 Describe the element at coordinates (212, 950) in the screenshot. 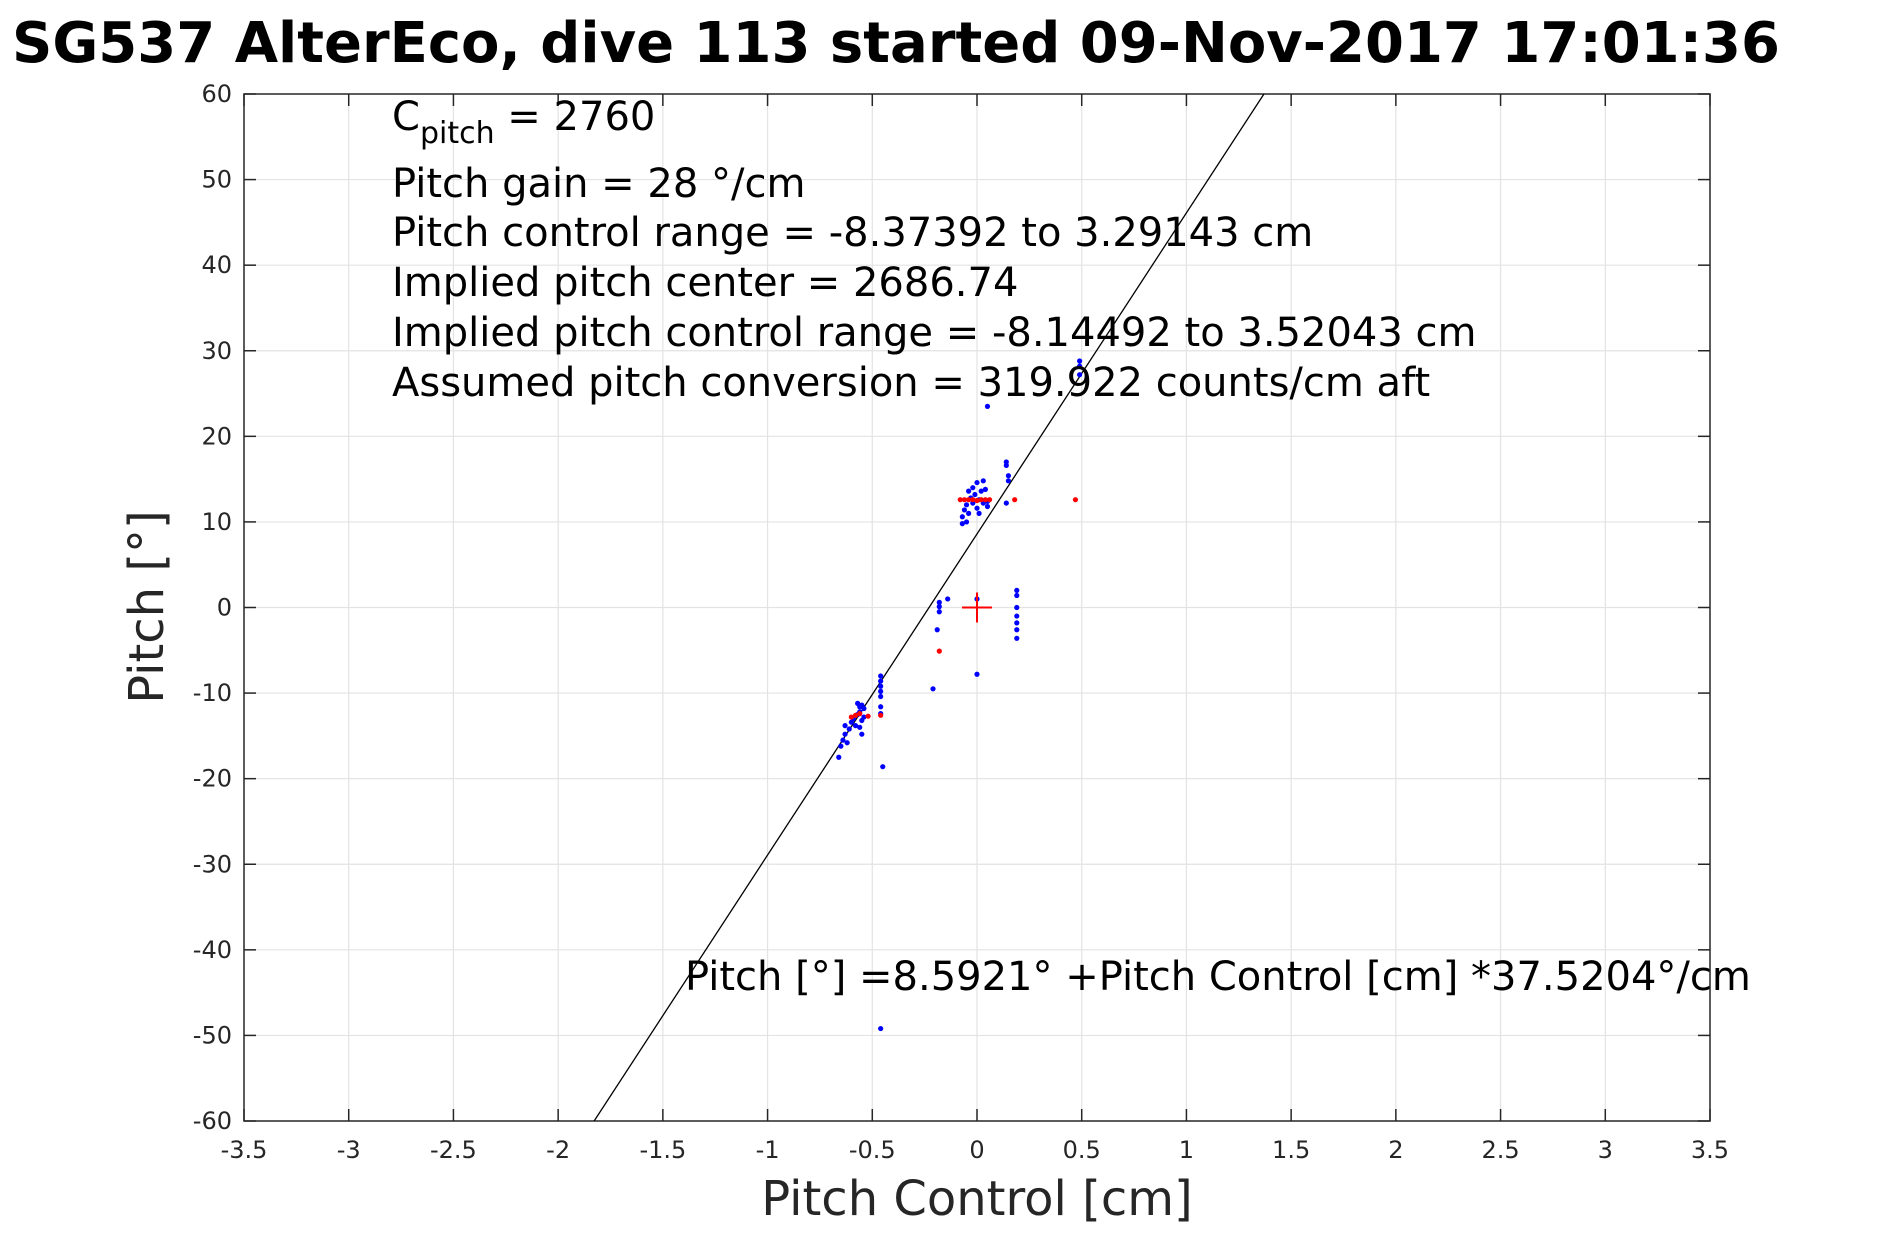

I see `y-tick-label: -40` at that location.